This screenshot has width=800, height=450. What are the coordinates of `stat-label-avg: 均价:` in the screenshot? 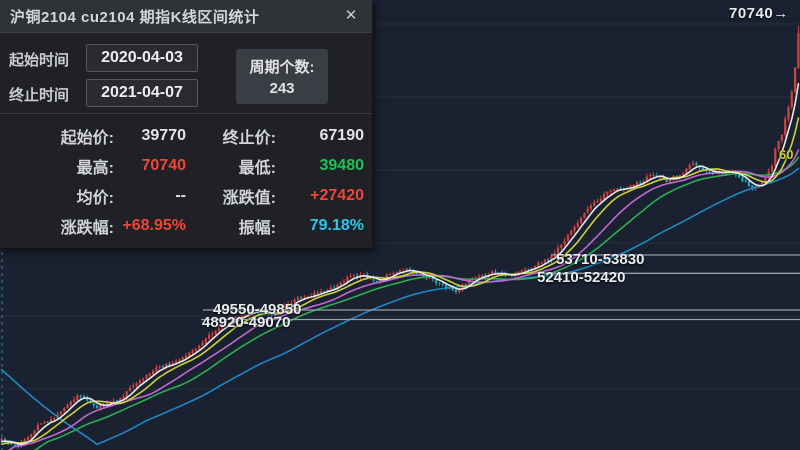 It's located at (95, 198).